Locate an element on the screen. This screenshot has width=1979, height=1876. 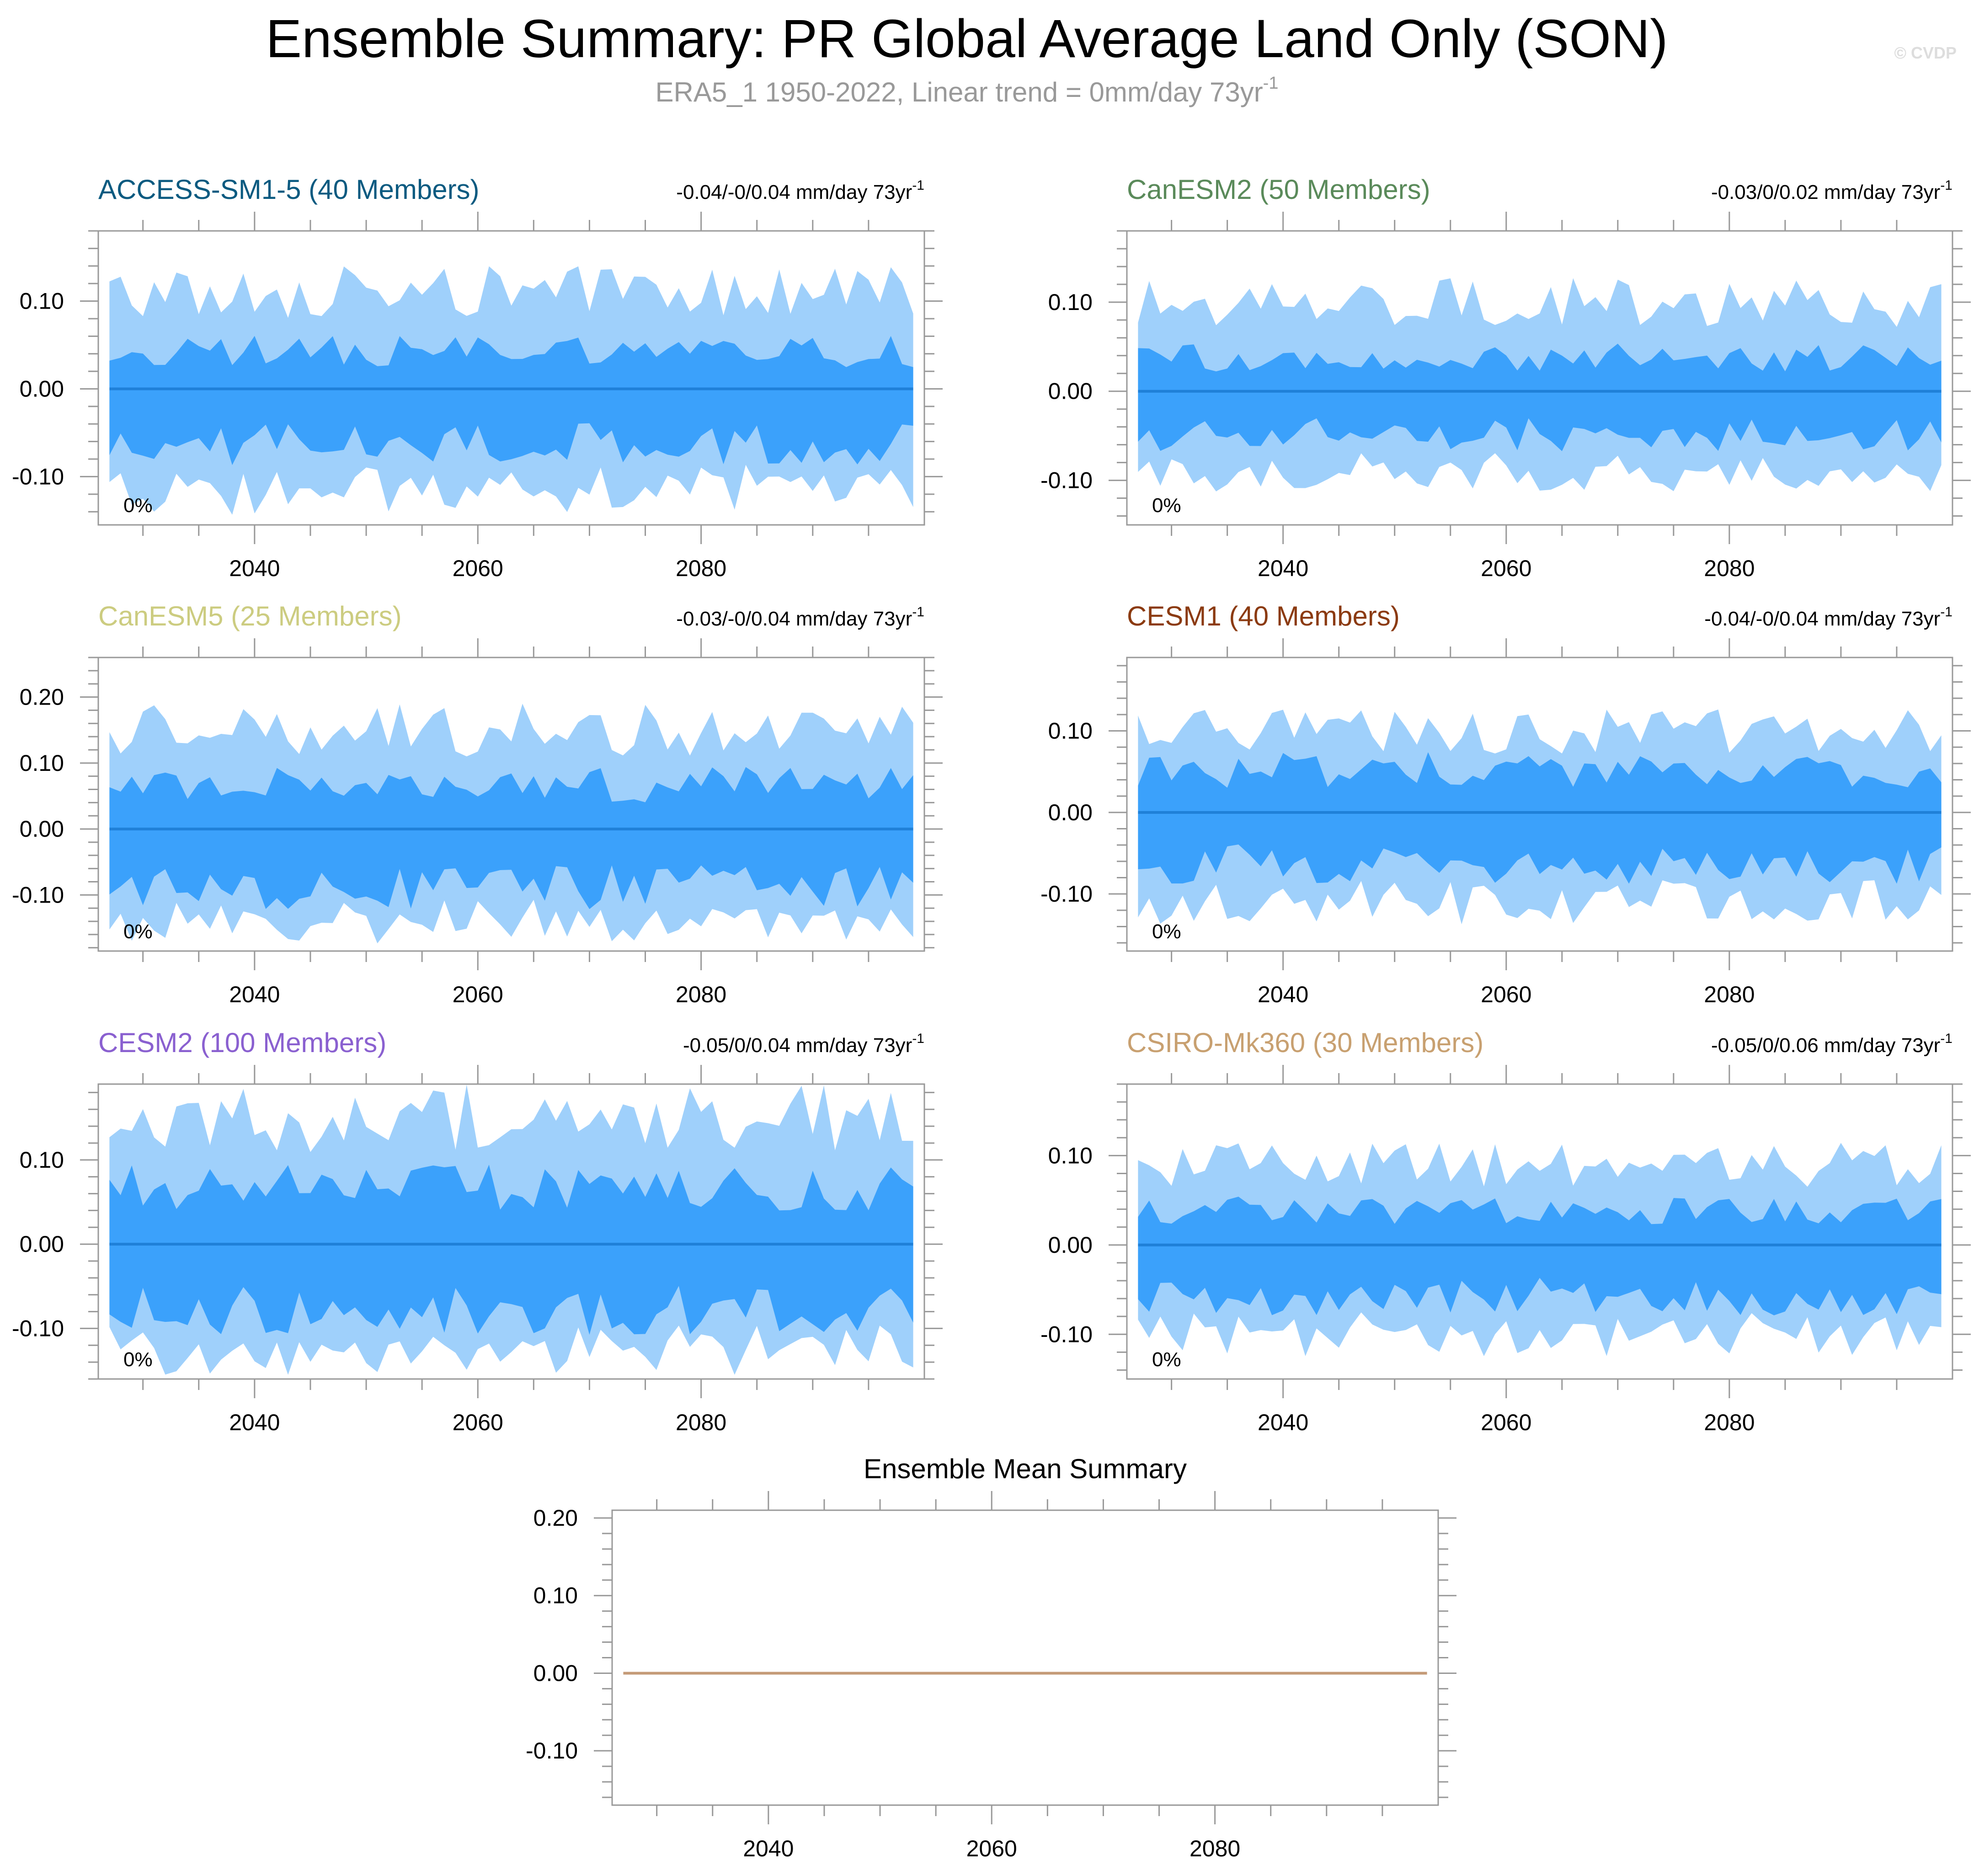
trend-label: -0.03/0/0.02 mm/day 73yr-1 is located at coordinates (1831, 190).